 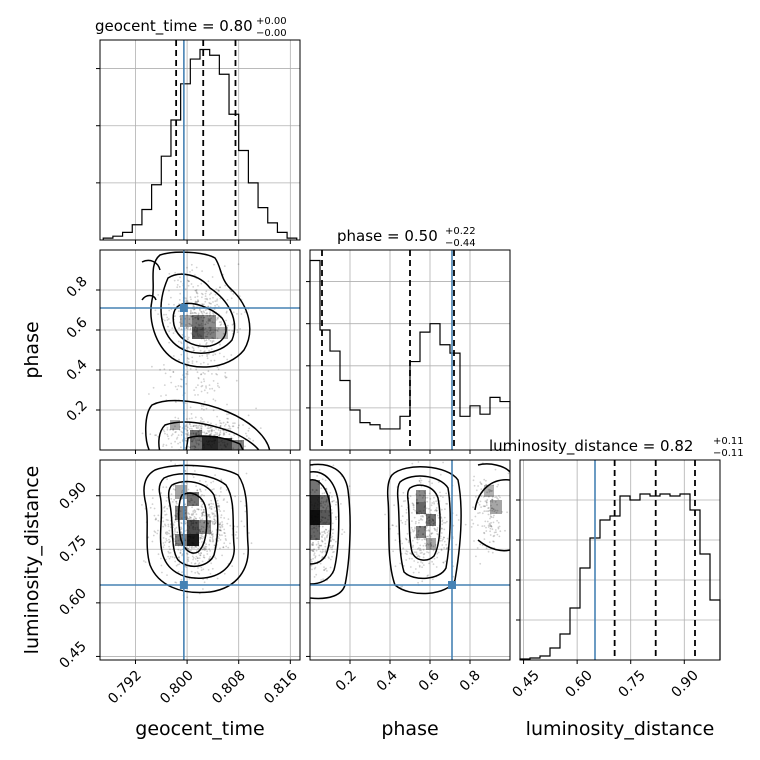 What do you see at coordinates (408, 680) in the screenshot?
I see `xticks-phase: 0.2 0.4 0.6 0.8` at bounding box center [408, 680].